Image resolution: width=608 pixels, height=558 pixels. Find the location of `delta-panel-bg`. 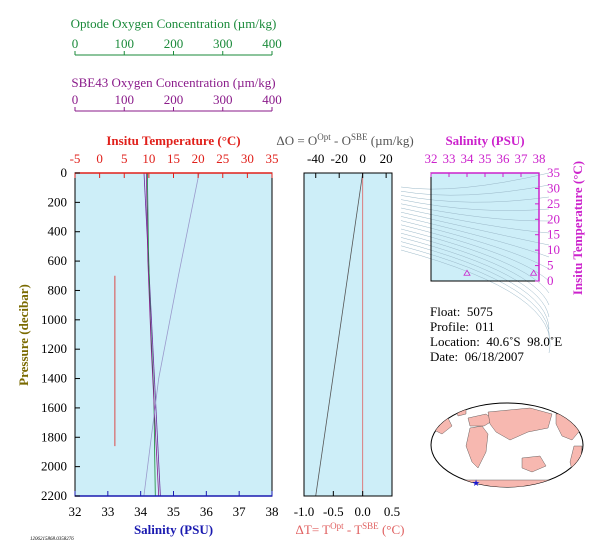

delta-panel-bg is located at coordinates (348, 334).